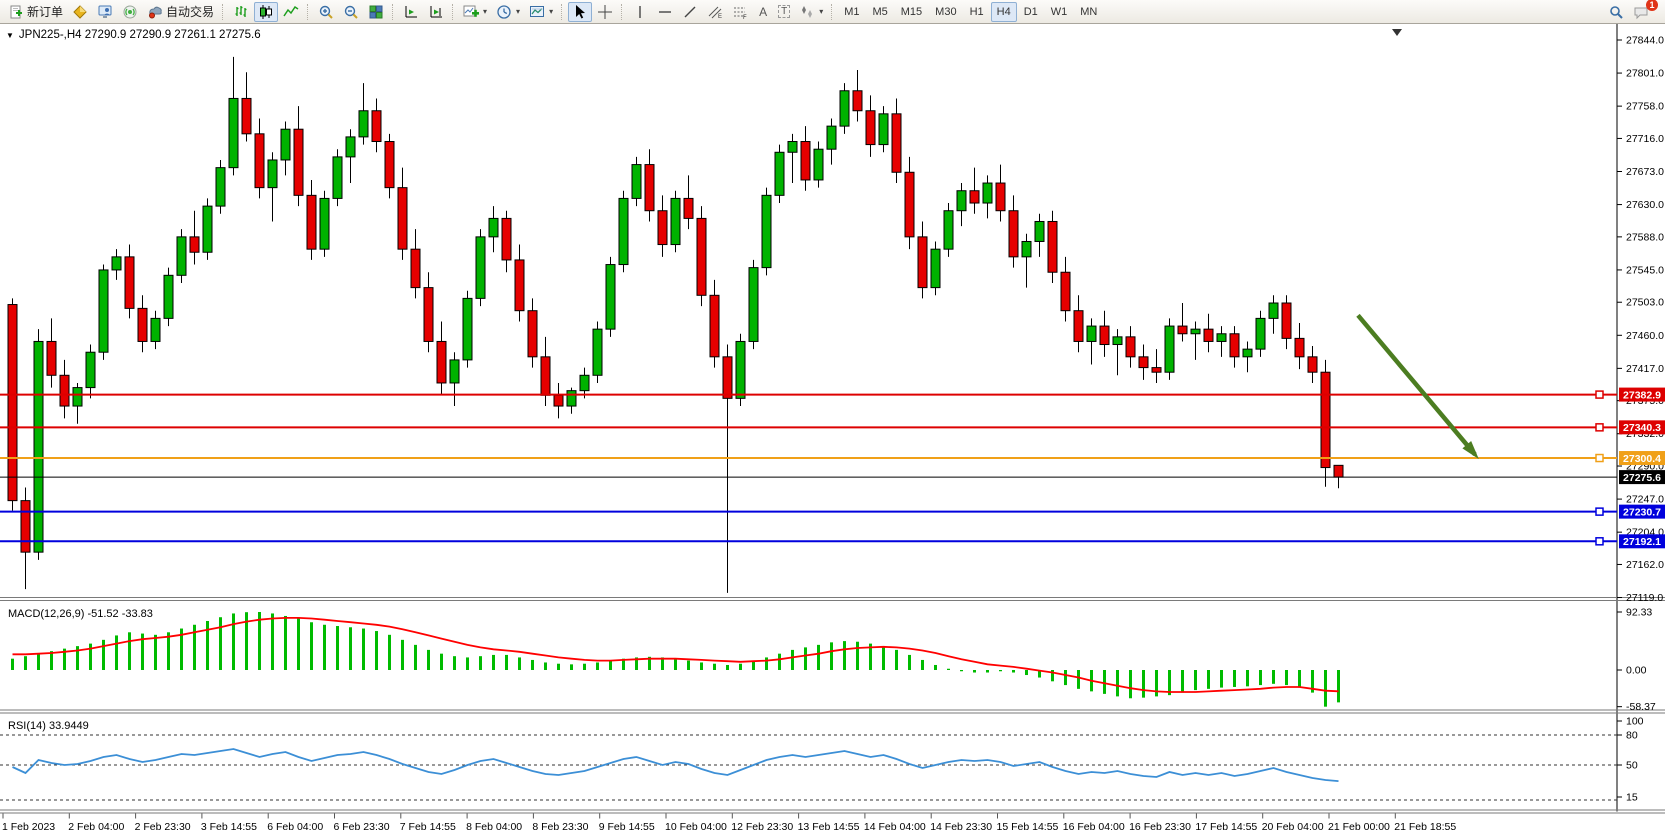 The width and height of the screenshot is (1665, 840). Describe the element at coordinates (16, 12) in the screenshot. I see `new-order-icon` at that location.